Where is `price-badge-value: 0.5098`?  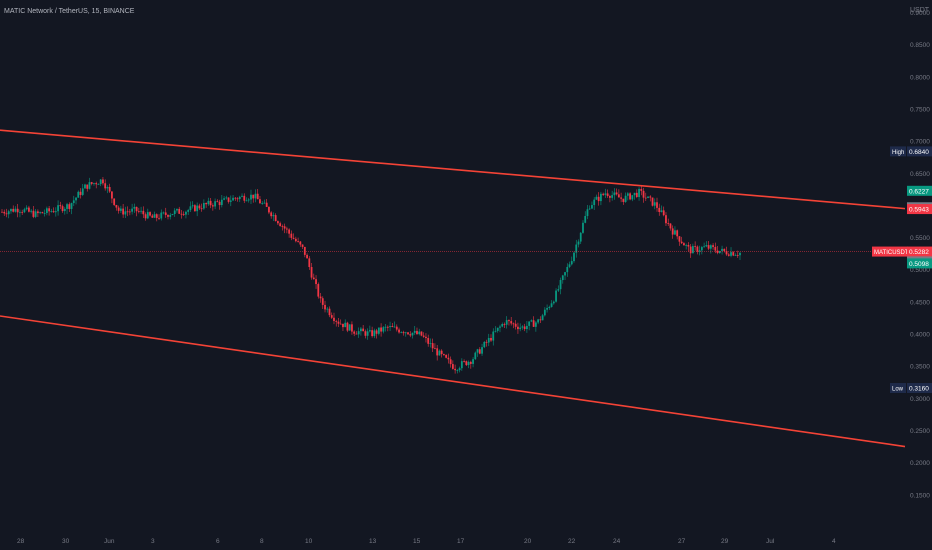
price-badge-value: 0.5098 is located at coordinates (919, 264).